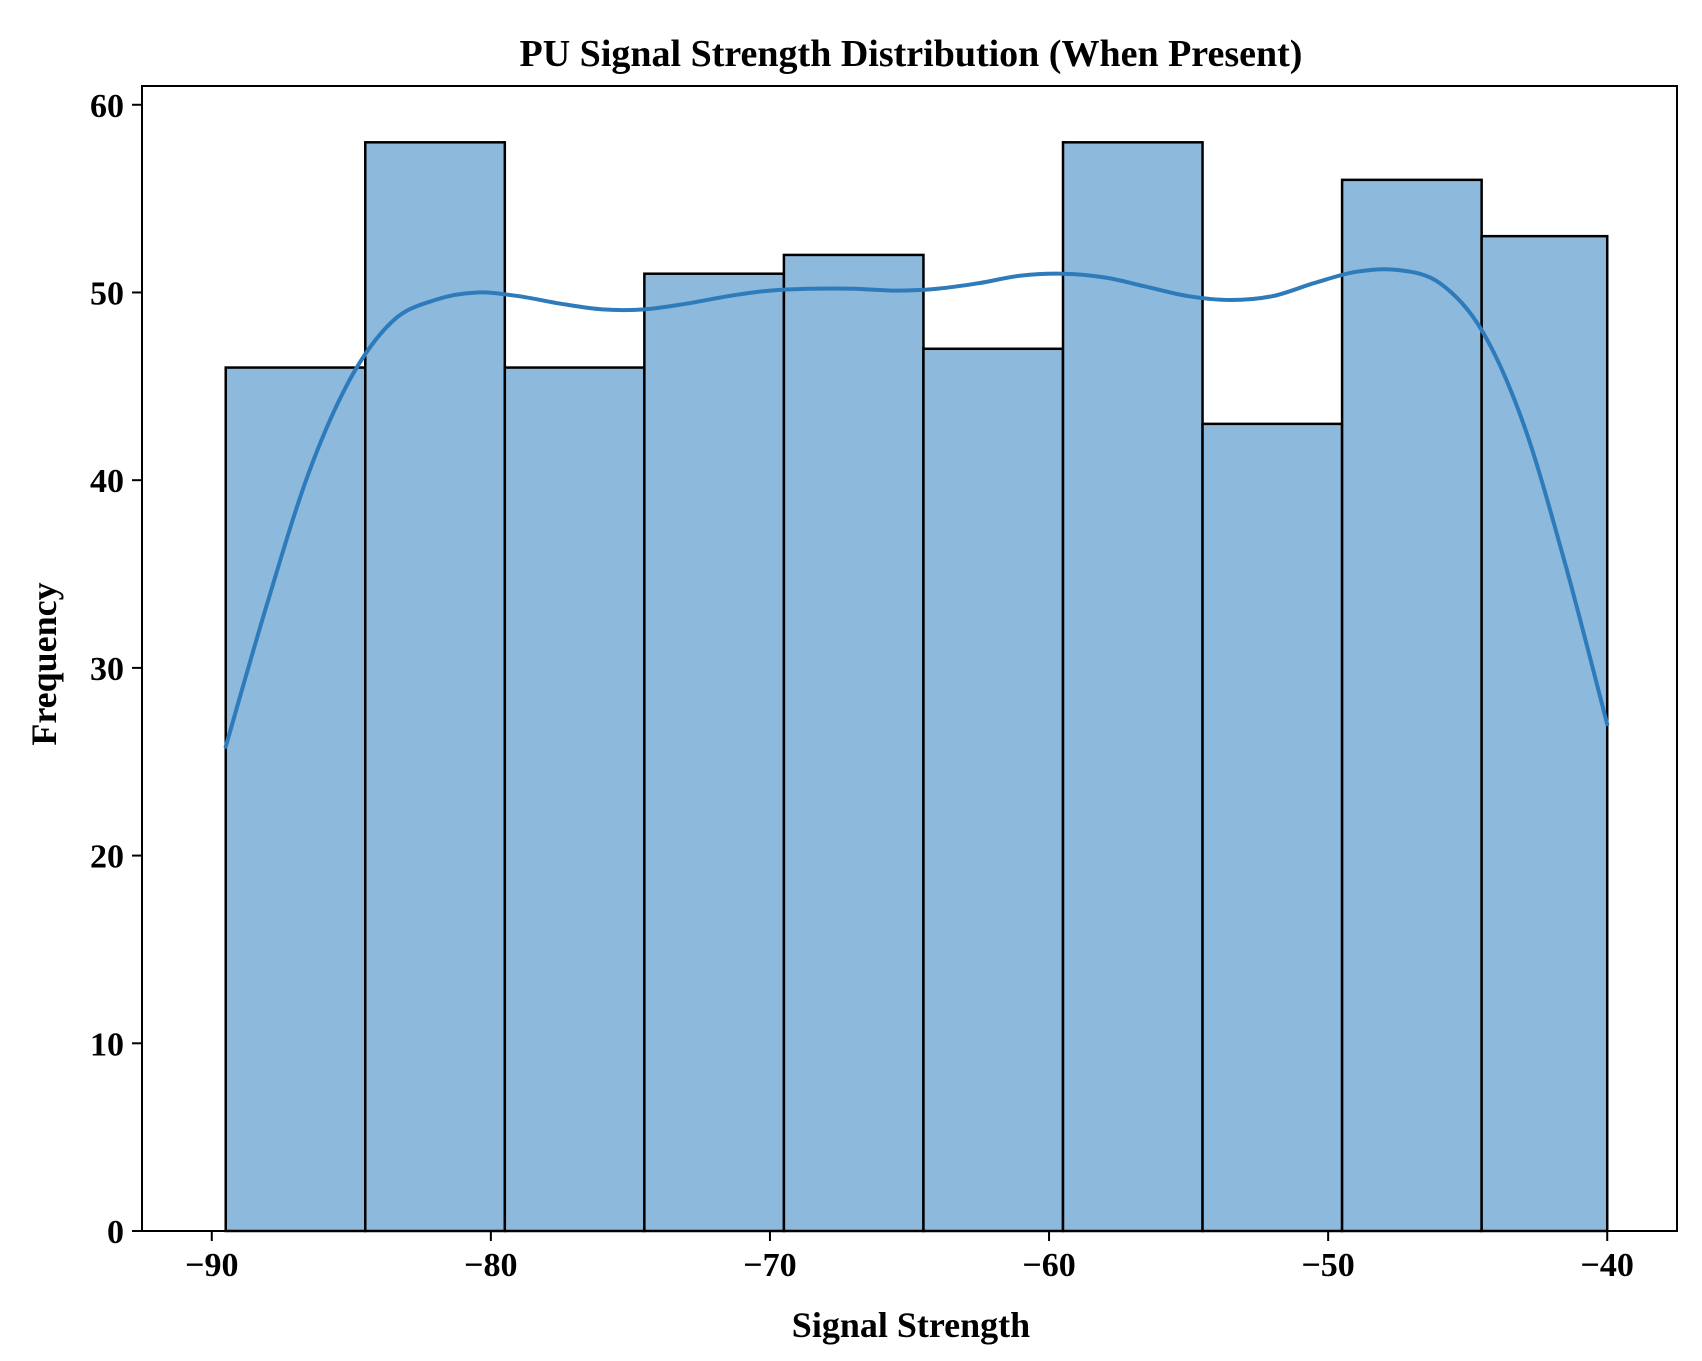 The height and width of the screenshot is (1361, 1702). I want to click on x-tick-label: −80, so click(490, 1265).